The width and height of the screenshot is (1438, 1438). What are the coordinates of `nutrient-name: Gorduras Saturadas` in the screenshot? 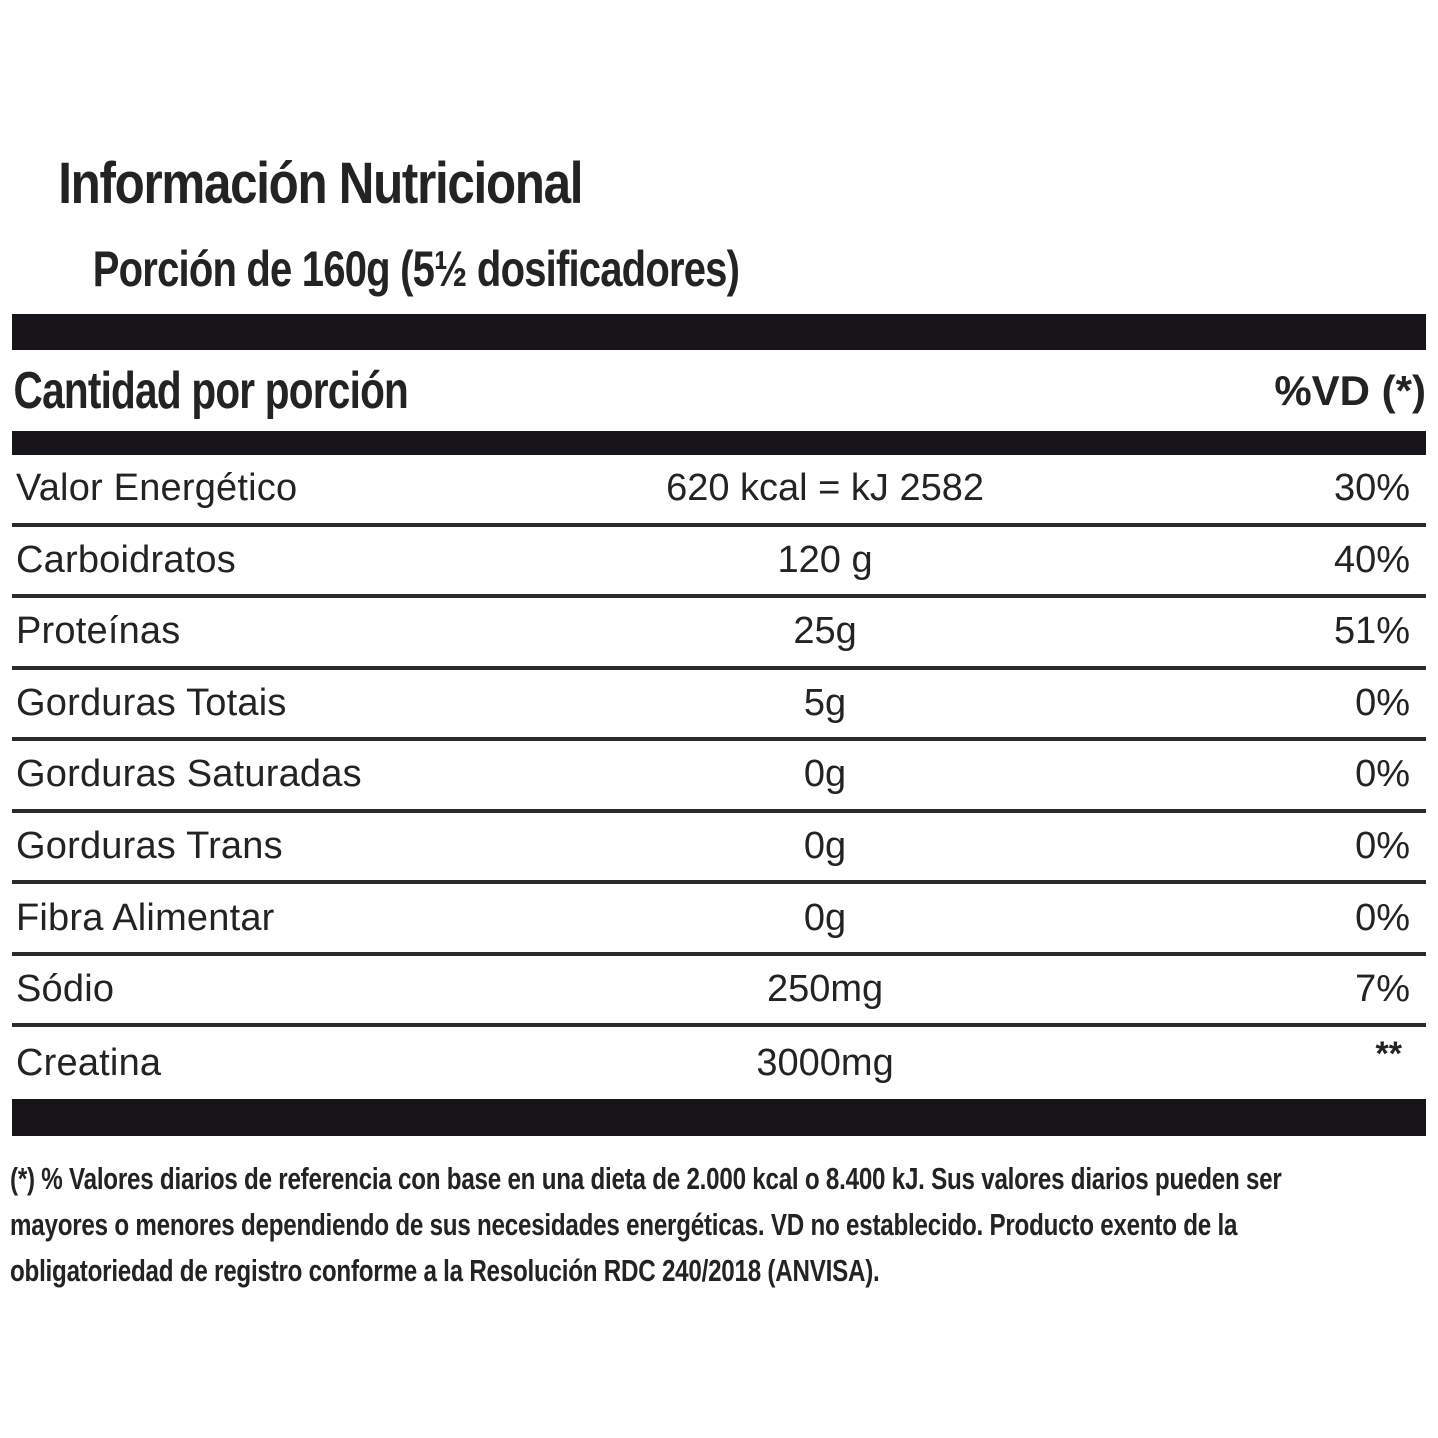 It's located at (189, 774).